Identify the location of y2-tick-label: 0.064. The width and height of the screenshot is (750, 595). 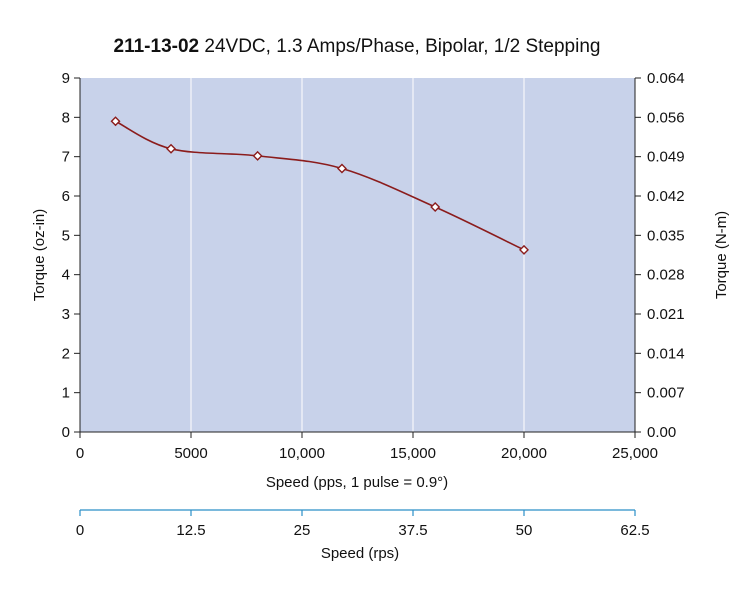
(666, 78).